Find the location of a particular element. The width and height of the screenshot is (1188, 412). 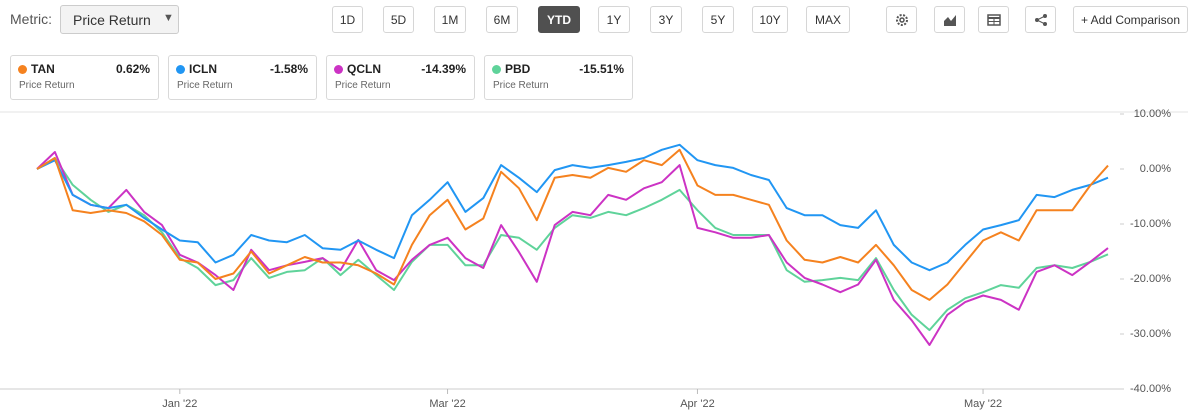

range-button: 1D is located at coordinates (347, 19).